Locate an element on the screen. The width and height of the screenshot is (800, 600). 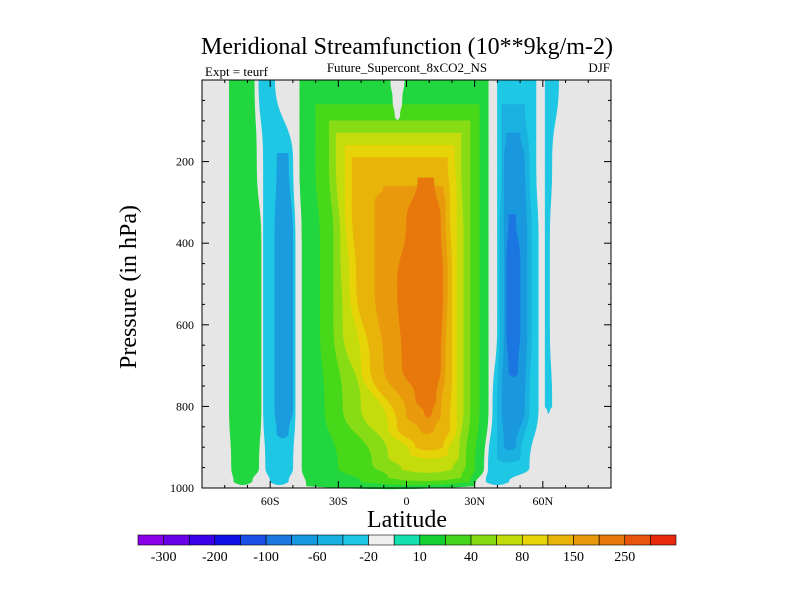
colorbar-label: 150 is located at coordinates (573, 557).